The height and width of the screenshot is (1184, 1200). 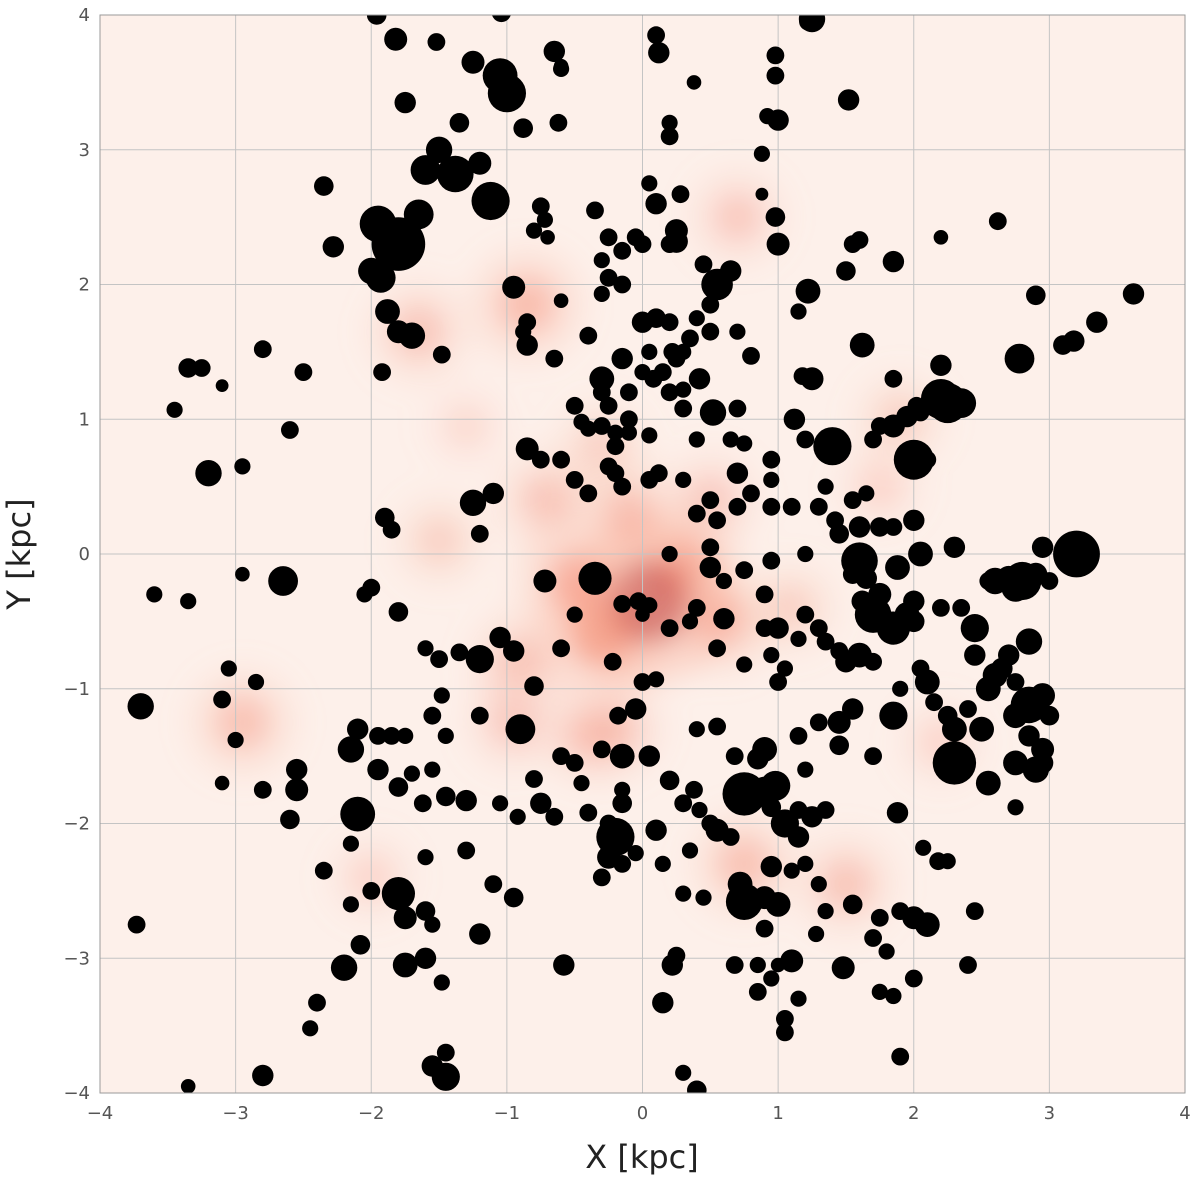 I want to click on x-tick-label: −3, so click(x=235, y=1113).